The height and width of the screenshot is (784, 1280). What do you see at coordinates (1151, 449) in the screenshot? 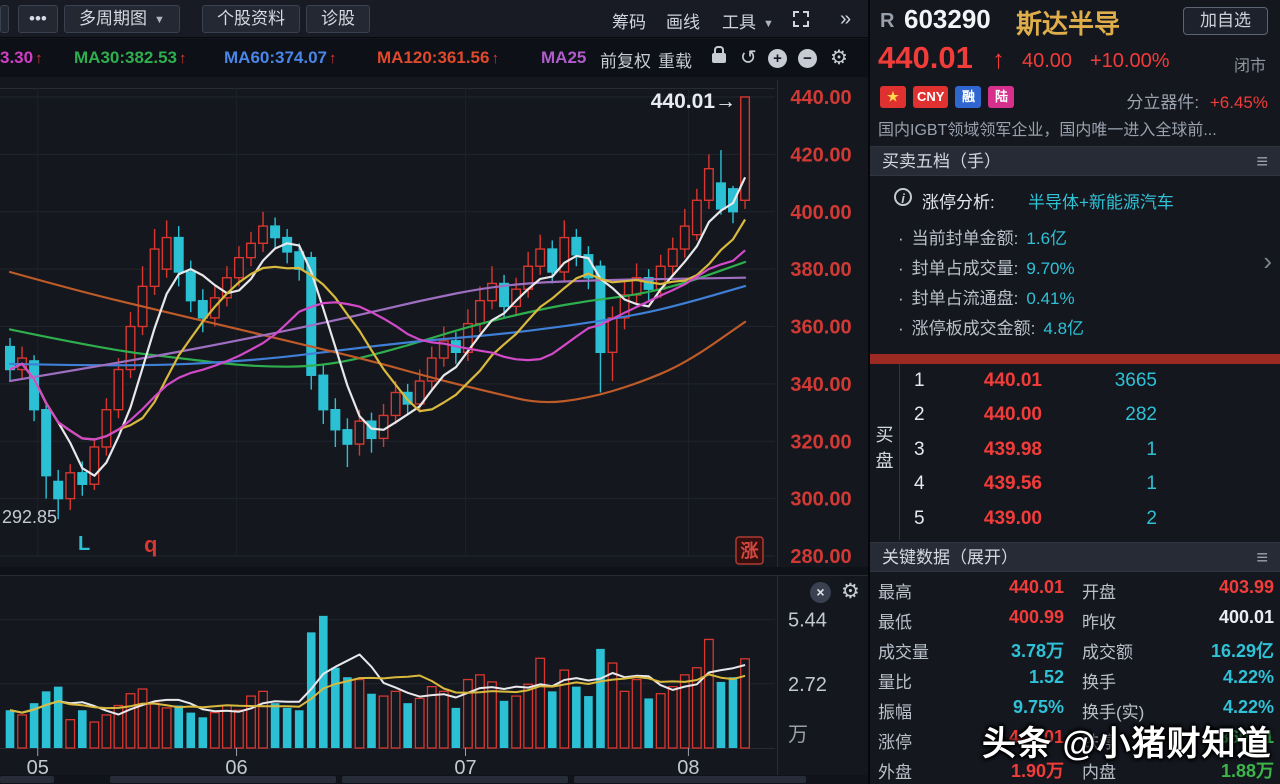
I see `order-volume: 1` at bounding box center [1151, 449].